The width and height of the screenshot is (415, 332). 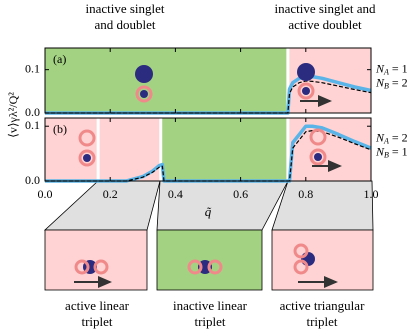 What do you see at coordinates (240, 194) in the screenshot?
I see `x-tick-label: 0.6` at bounding box center [240, 194].